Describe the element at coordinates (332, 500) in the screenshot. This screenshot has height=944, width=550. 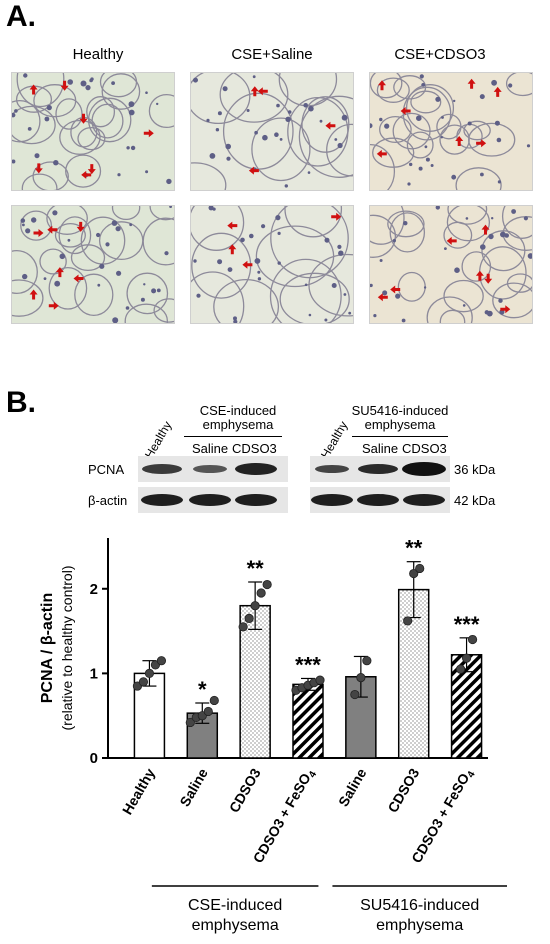
I see `band-actin-healthy-right` at that location.